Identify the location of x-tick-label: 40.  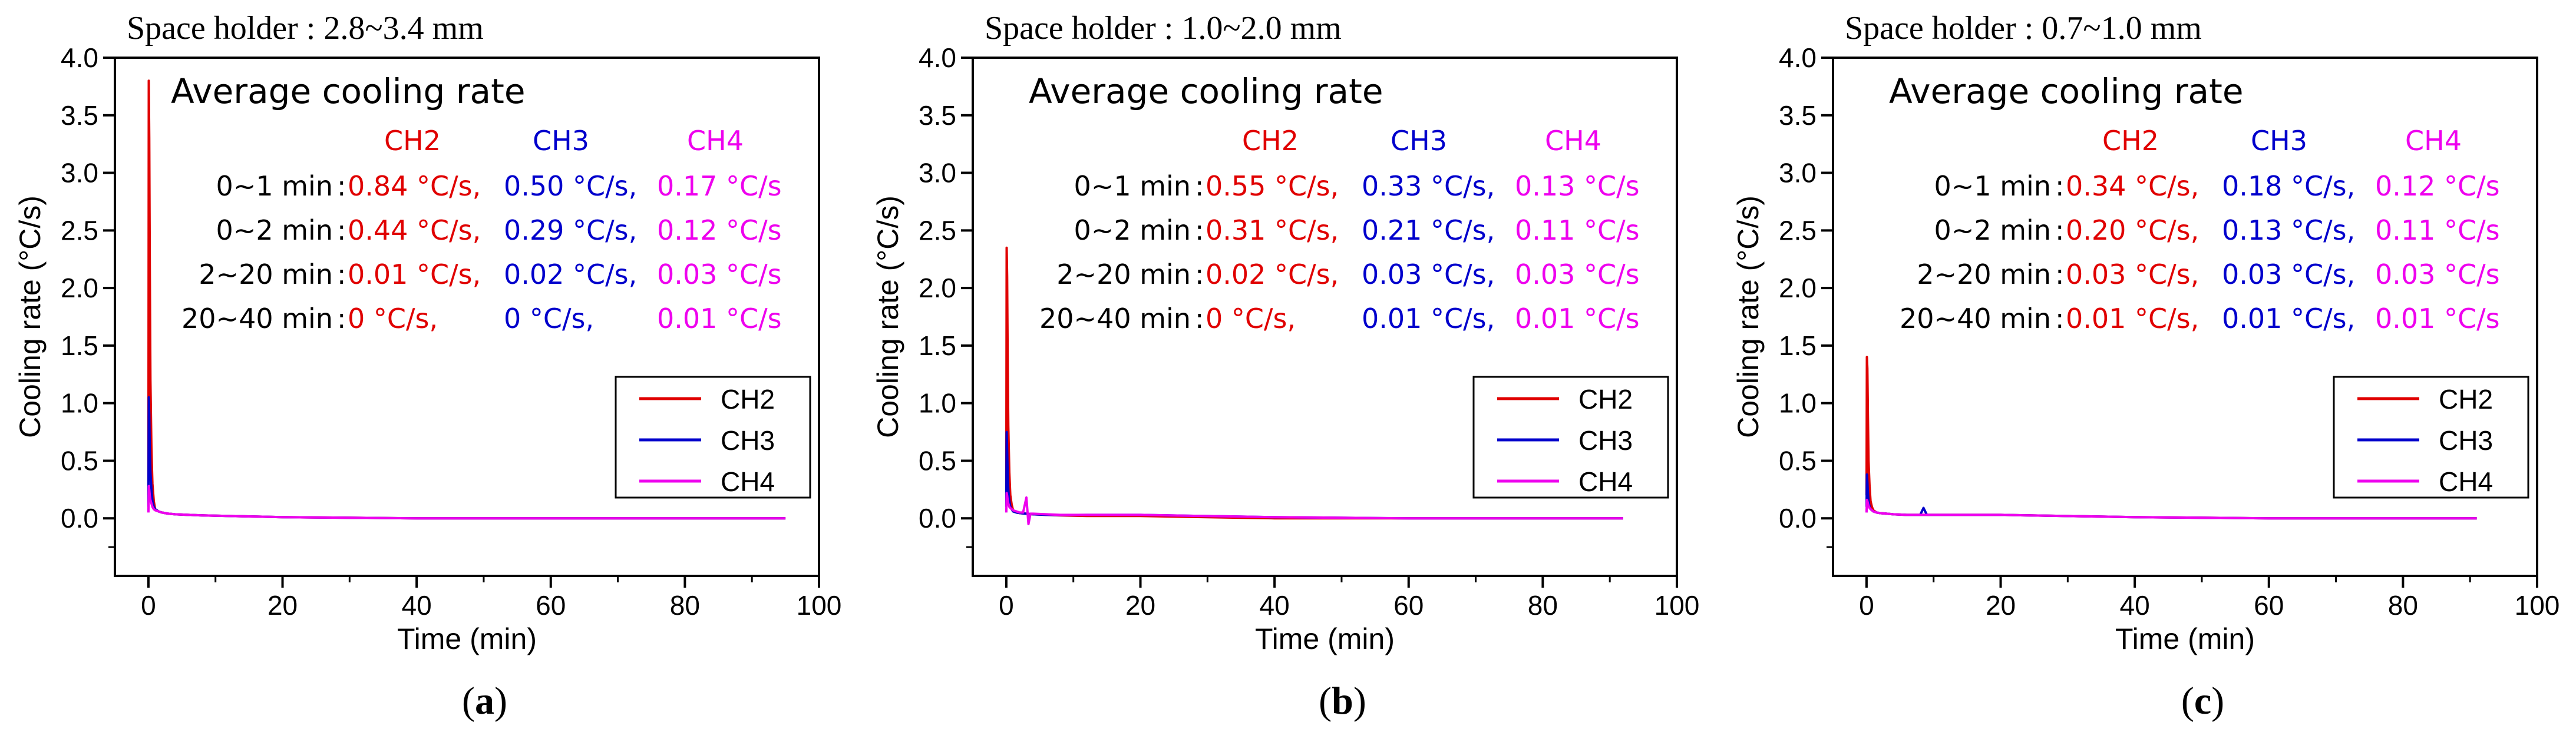
(1275, 605).